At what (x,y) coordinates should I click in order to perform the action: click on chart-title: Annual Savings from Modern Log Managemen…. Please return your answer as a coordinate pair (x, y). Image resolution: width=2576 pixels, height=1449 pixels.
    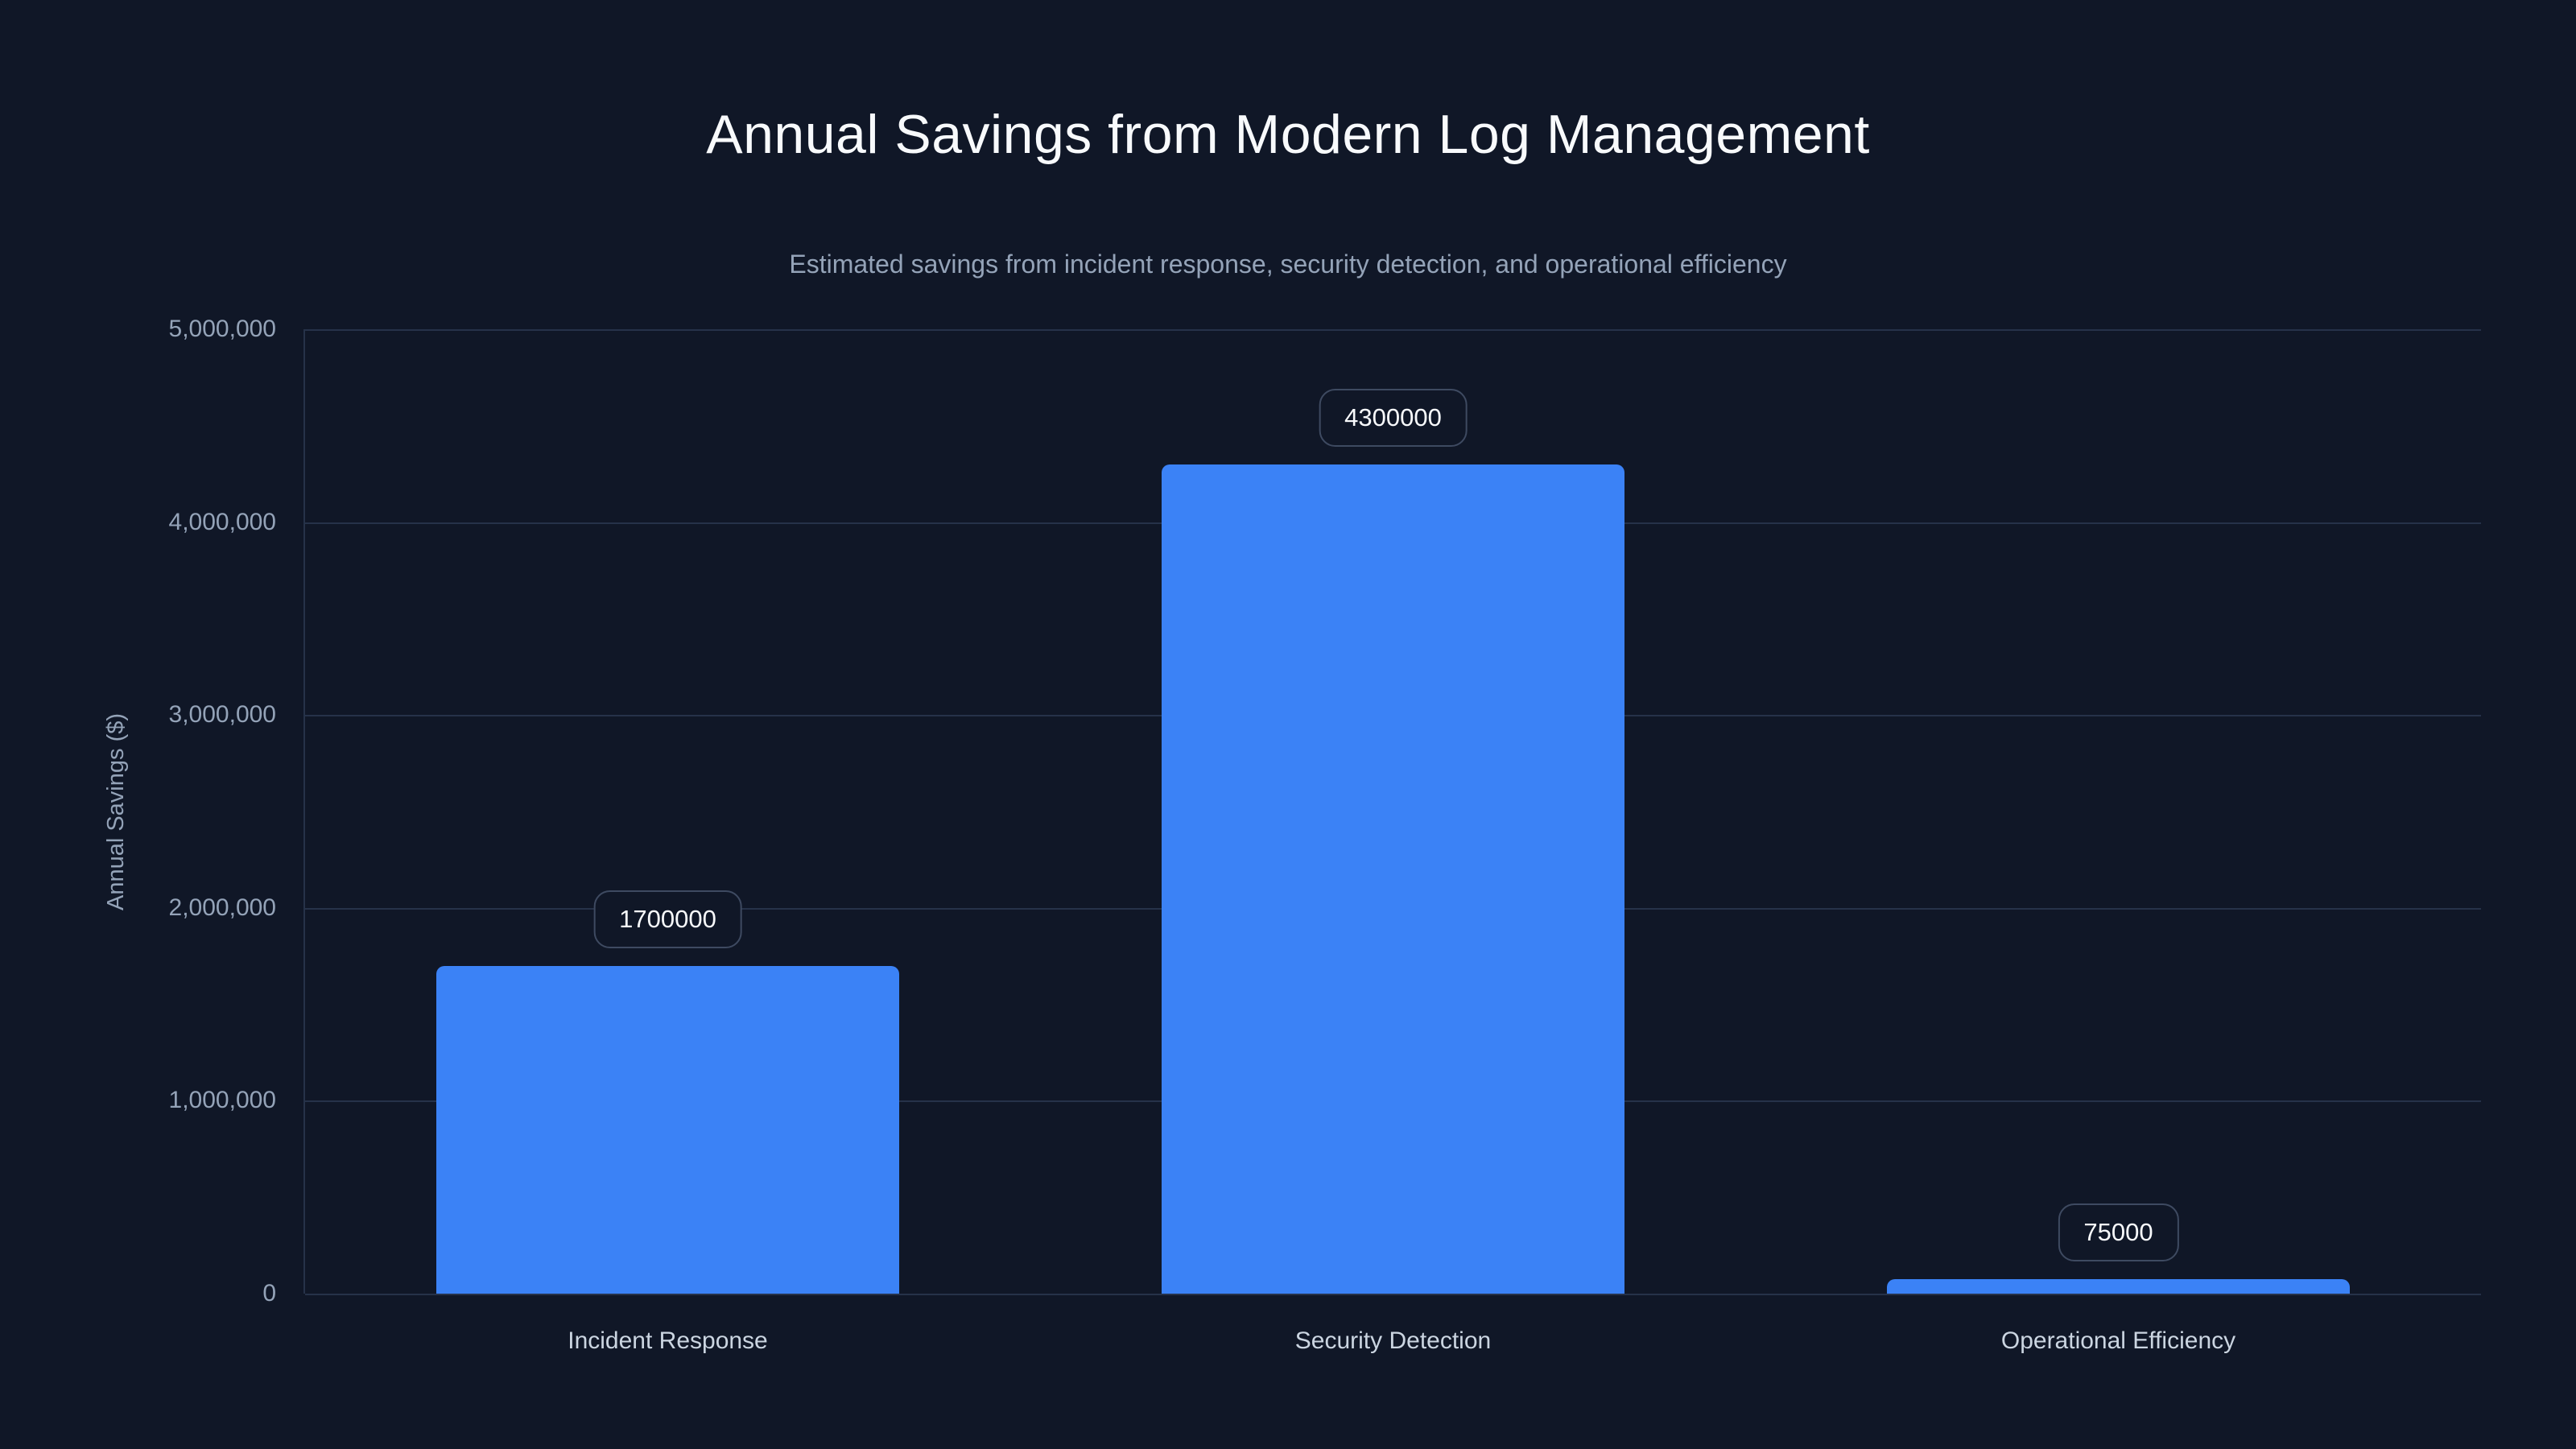
    Looking at the image, I should click on (1288, 134).